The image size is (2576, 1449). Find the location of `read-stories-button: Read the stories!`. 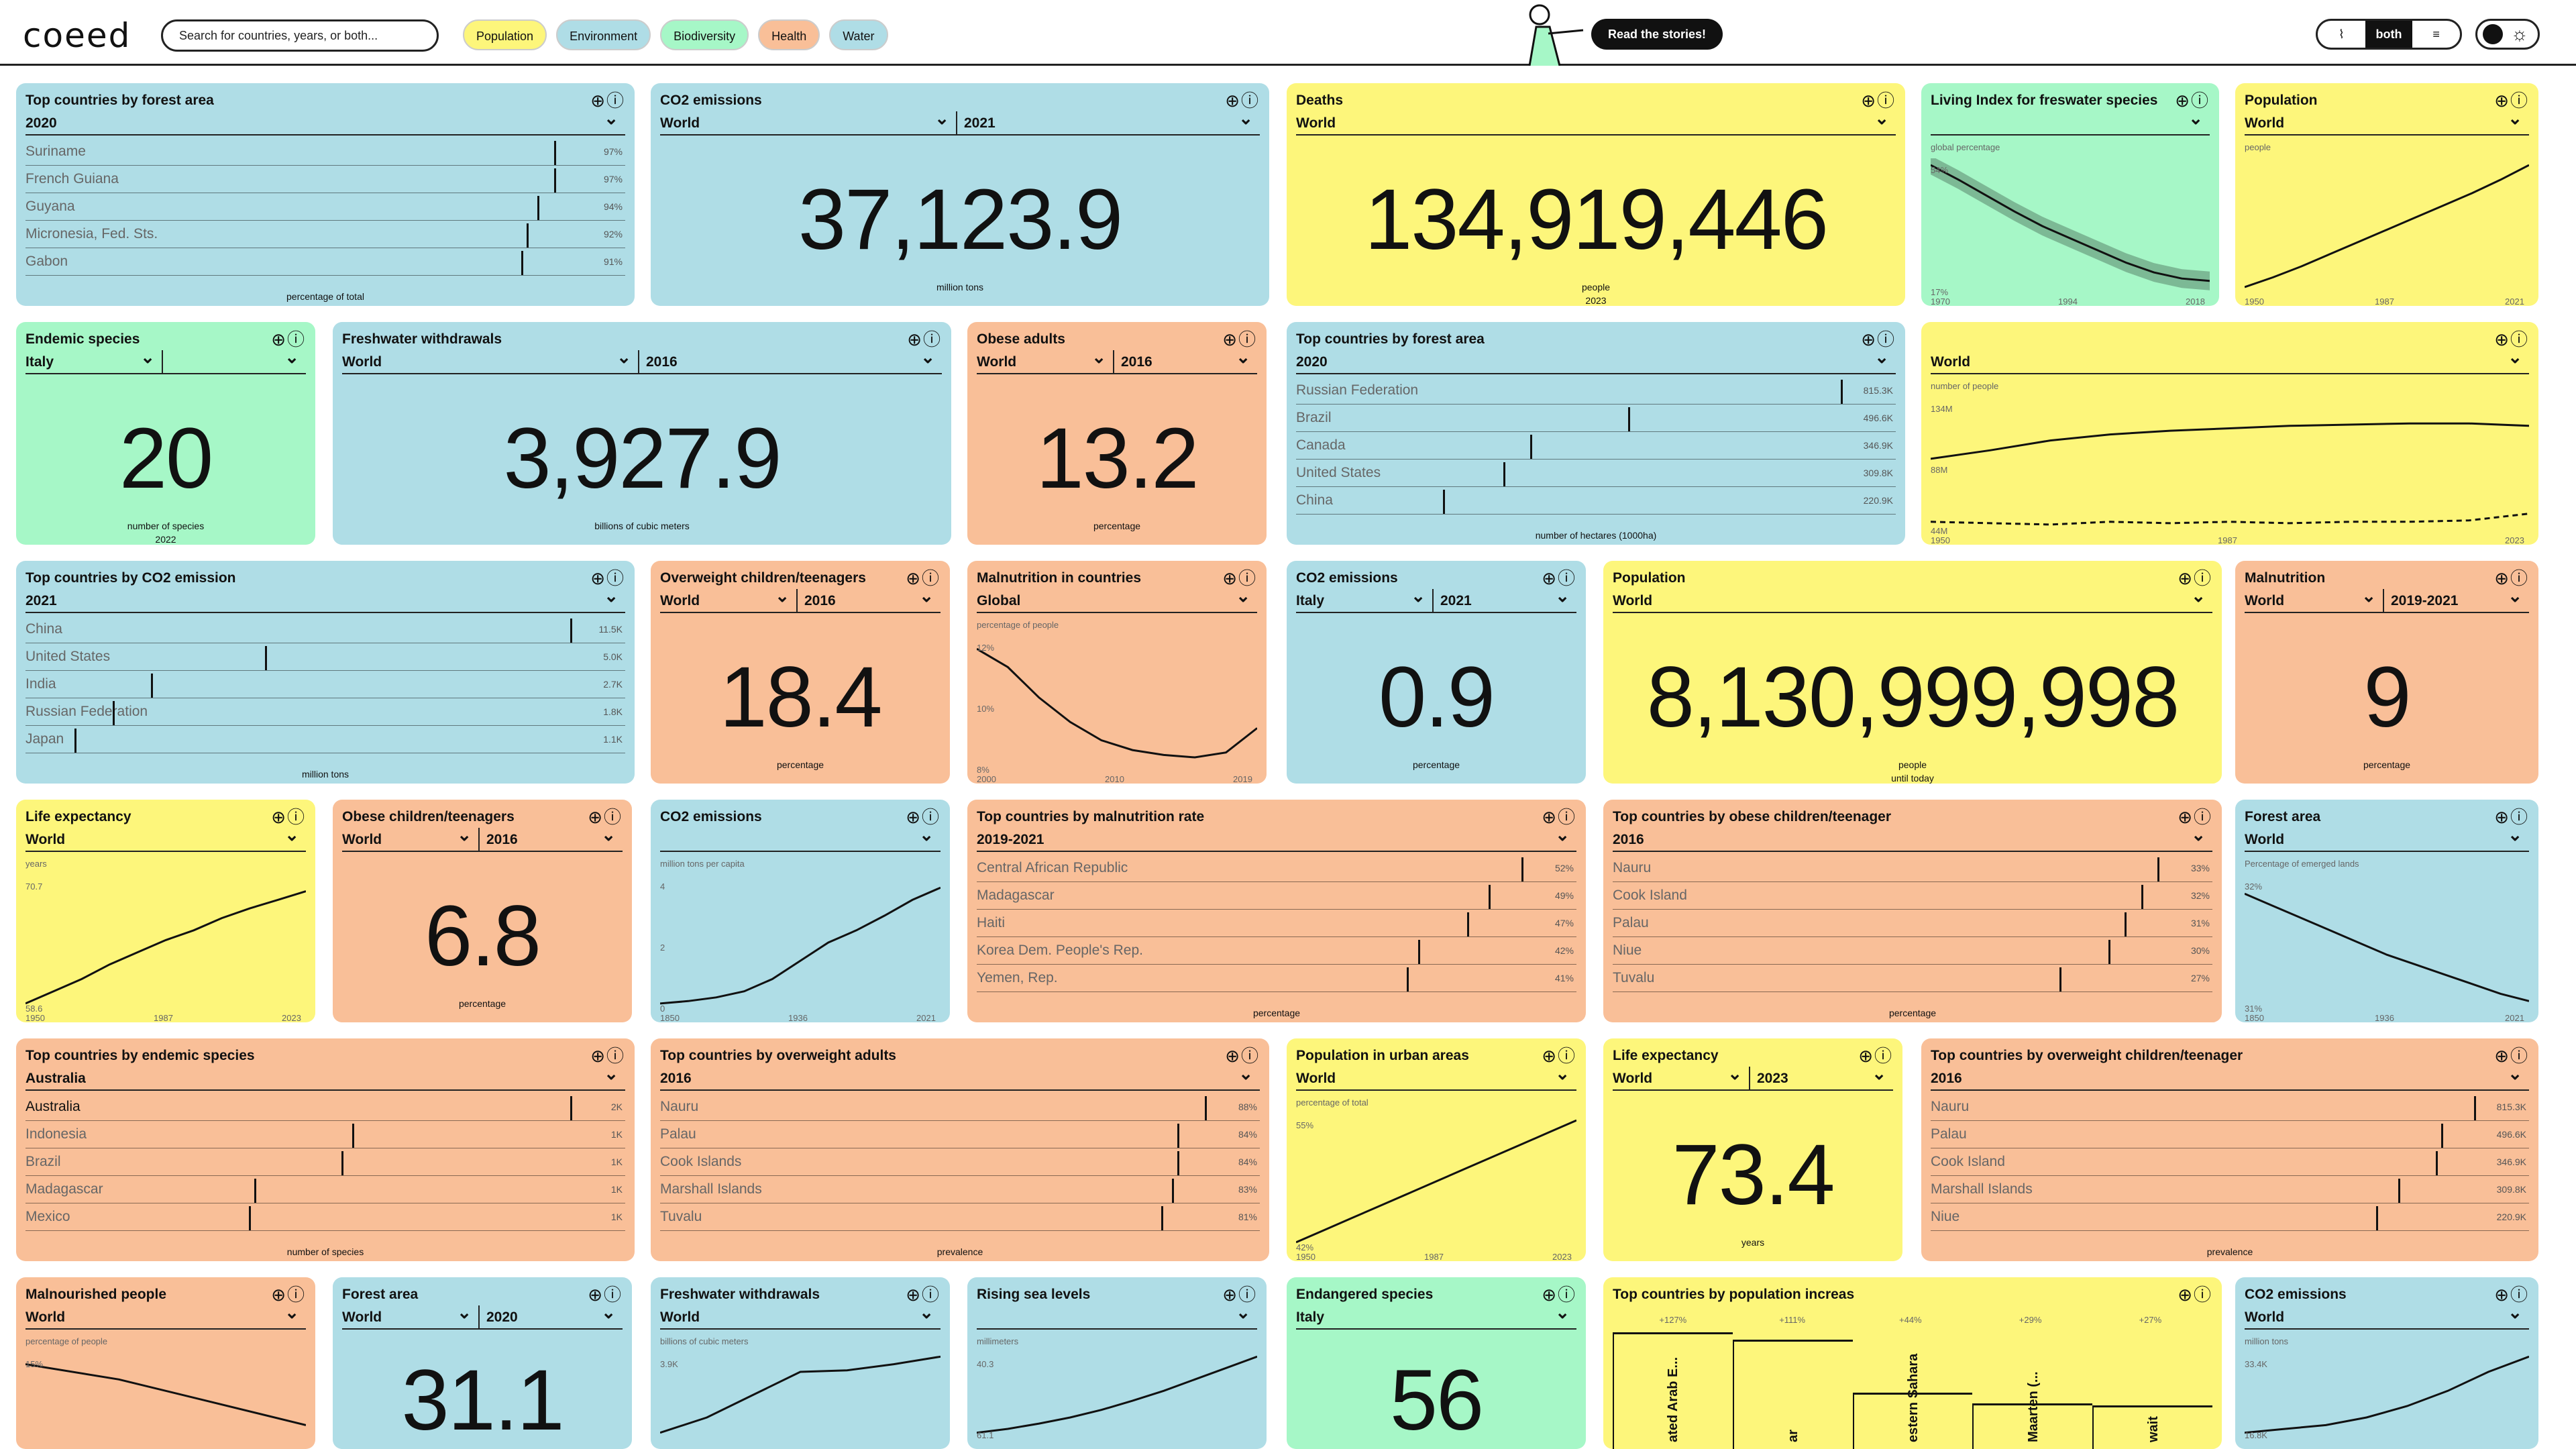

read-stories-button: Read the stories! is located at coordinates (1657, 34).